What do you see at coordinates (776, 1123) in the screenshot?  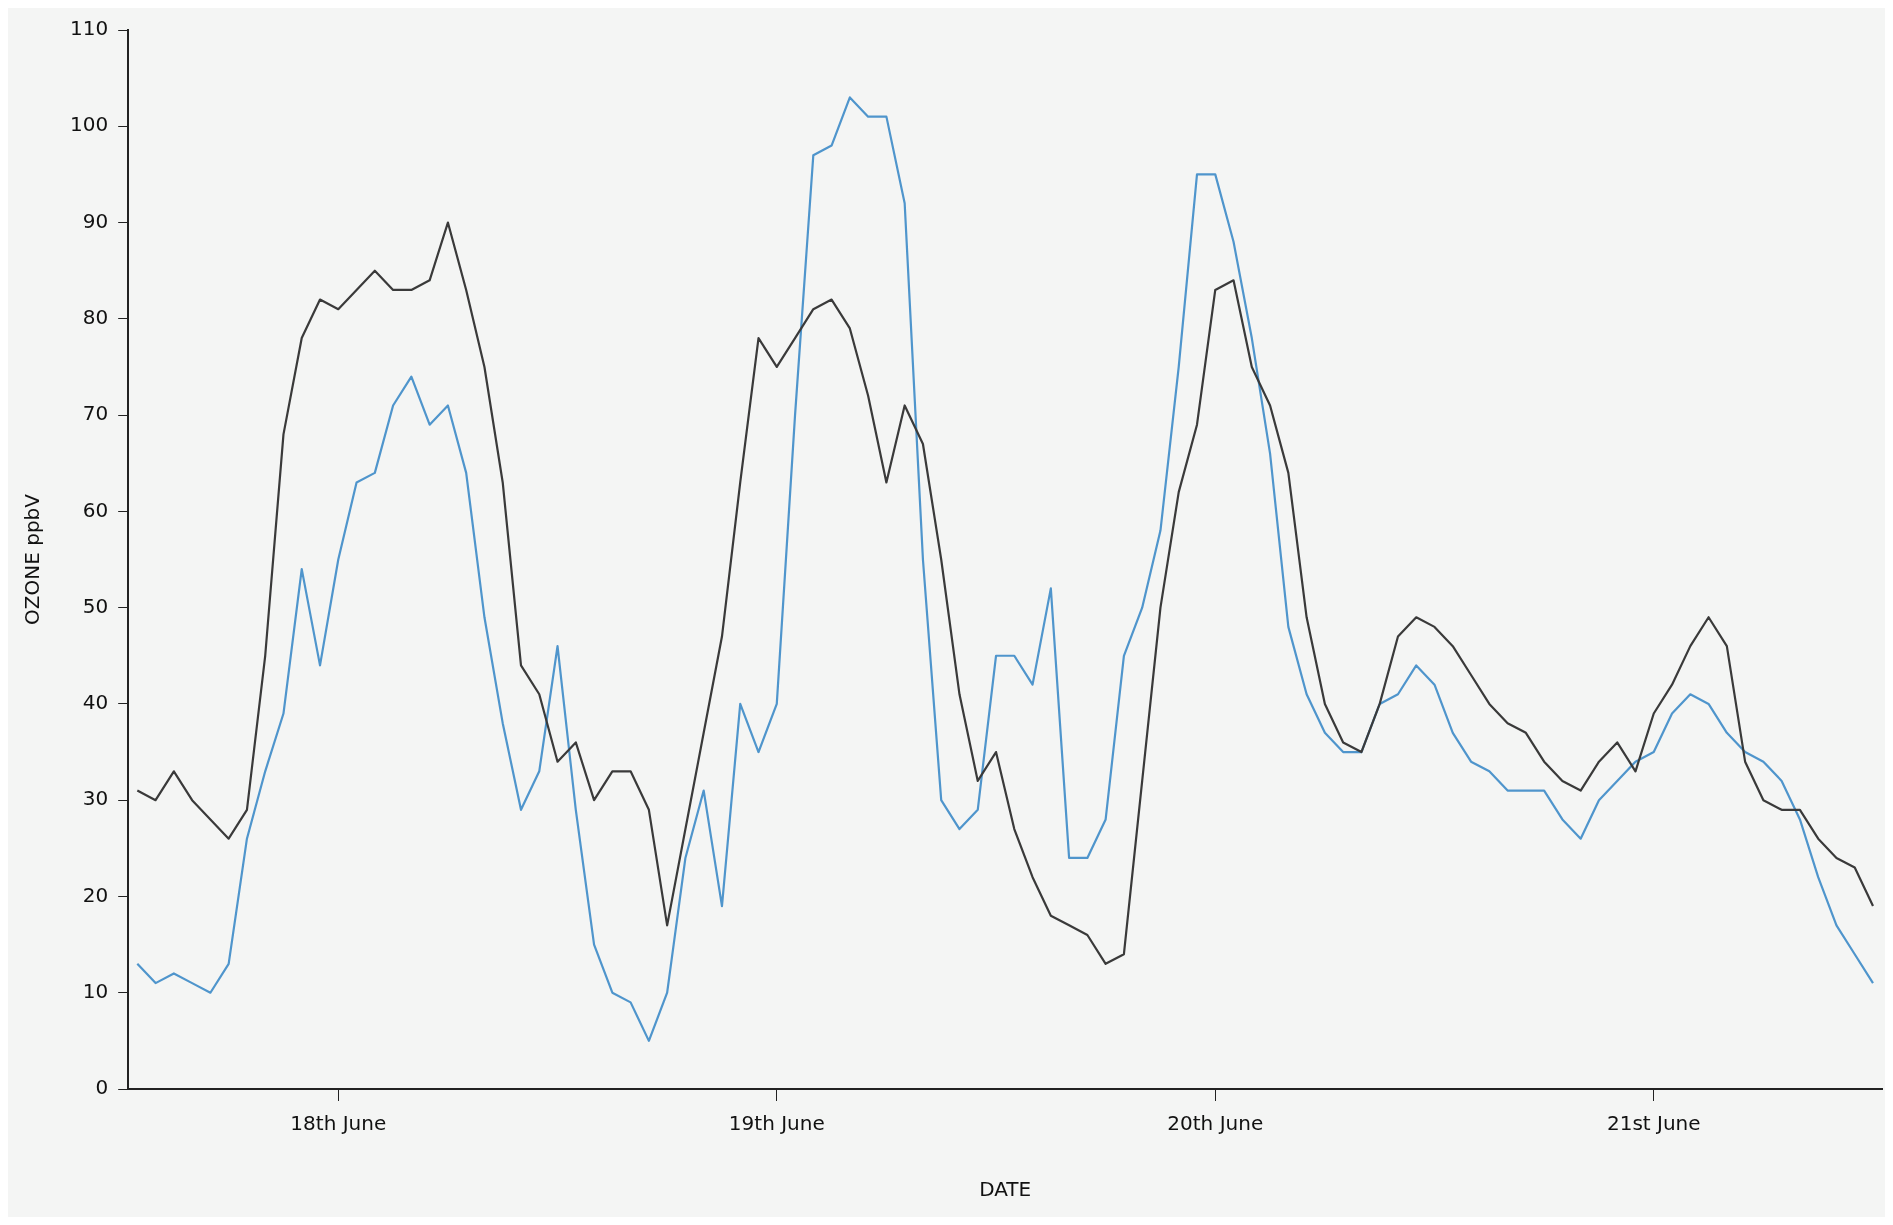 I see `x-tick-label: 19th June` at bounding box center [776, 1123].